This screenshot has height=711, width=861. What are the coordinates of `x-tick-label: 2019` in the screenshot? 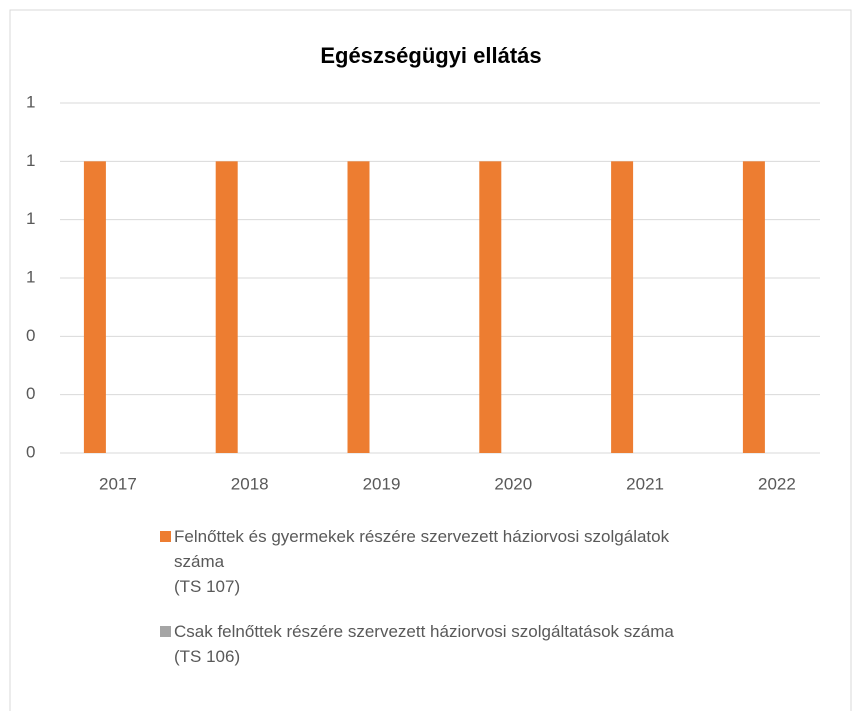 It's located at (382, 483).